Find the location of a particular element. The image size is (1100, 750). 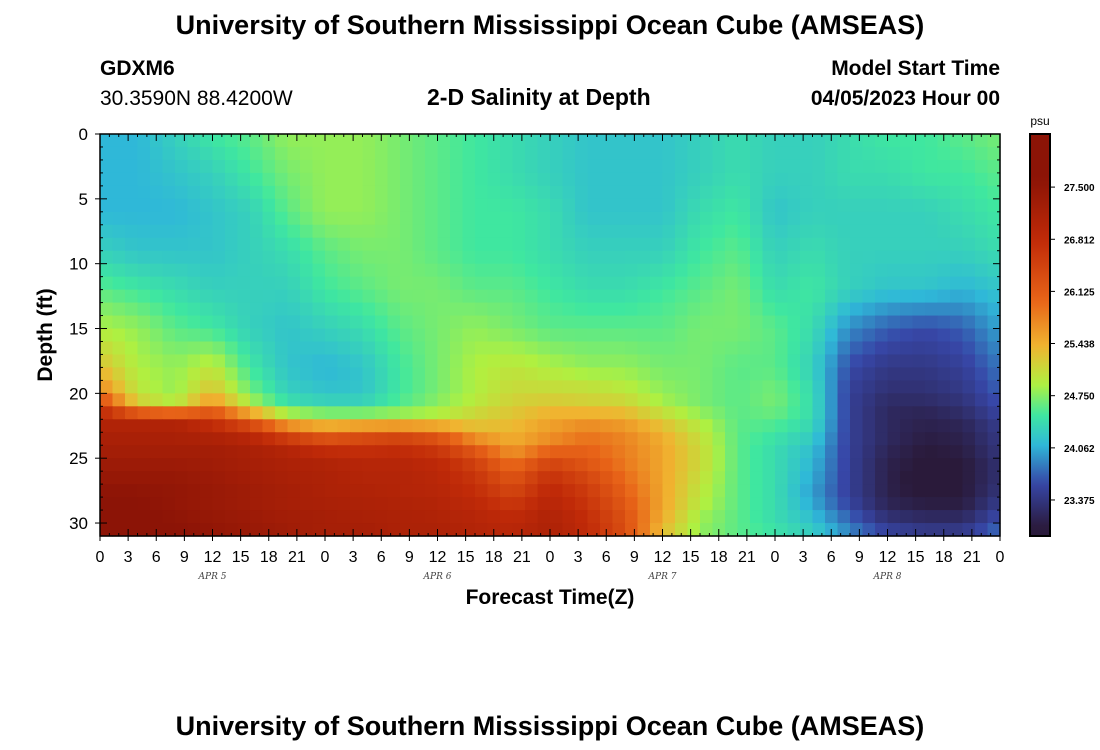

x-tick-label: 15 is located at coordinates (916, 557).